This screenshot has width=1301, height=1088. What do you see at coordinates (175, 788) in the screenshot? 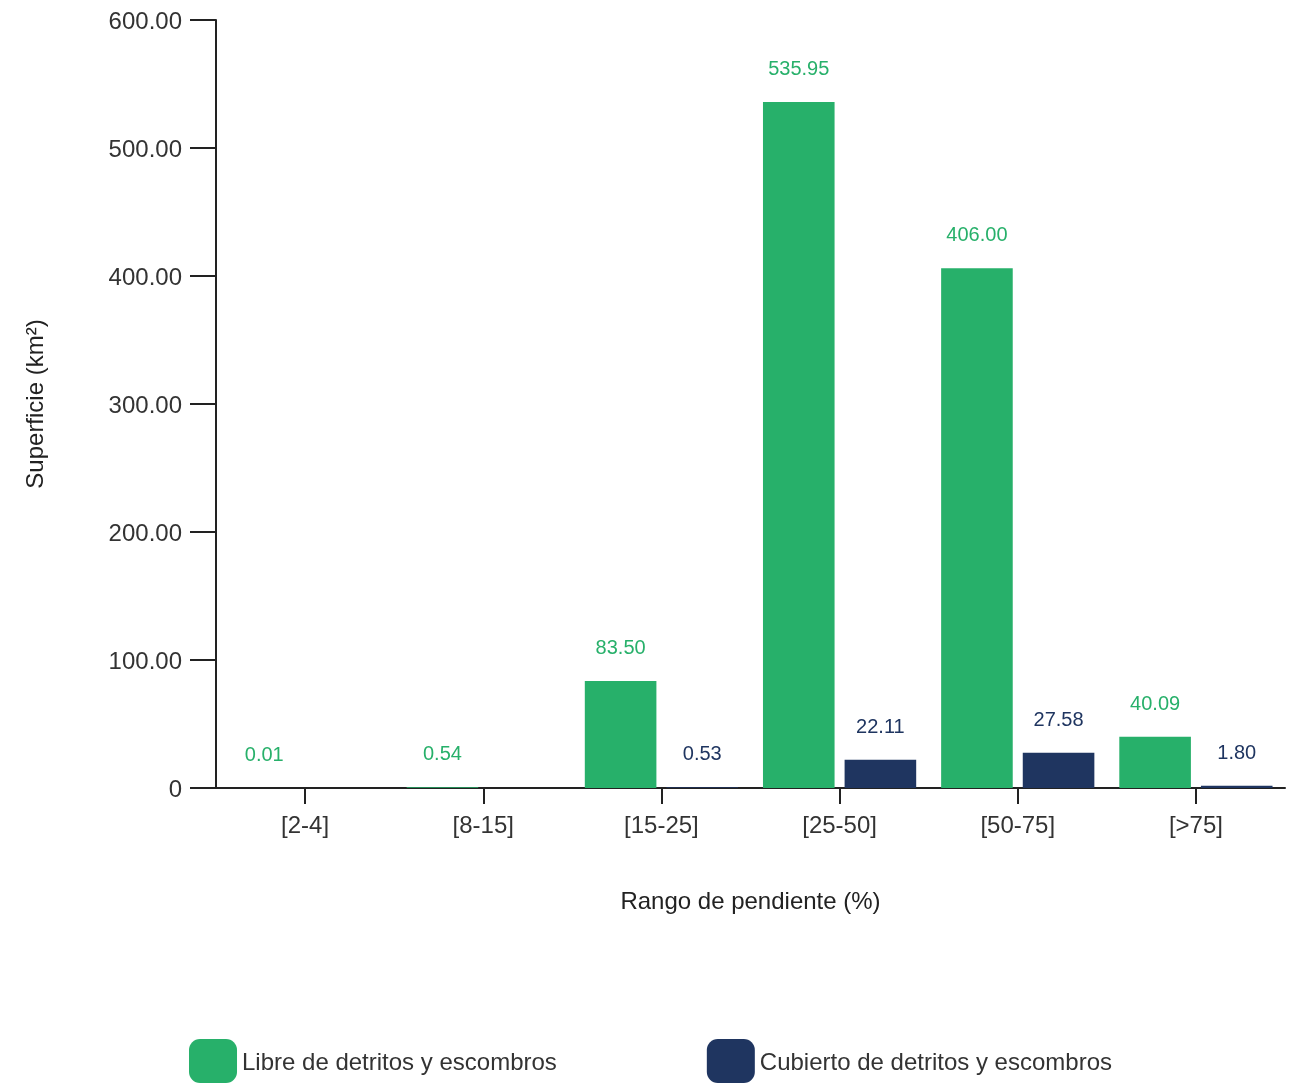
I see `y-tick-label: 0` at bounding box center [175, 788].